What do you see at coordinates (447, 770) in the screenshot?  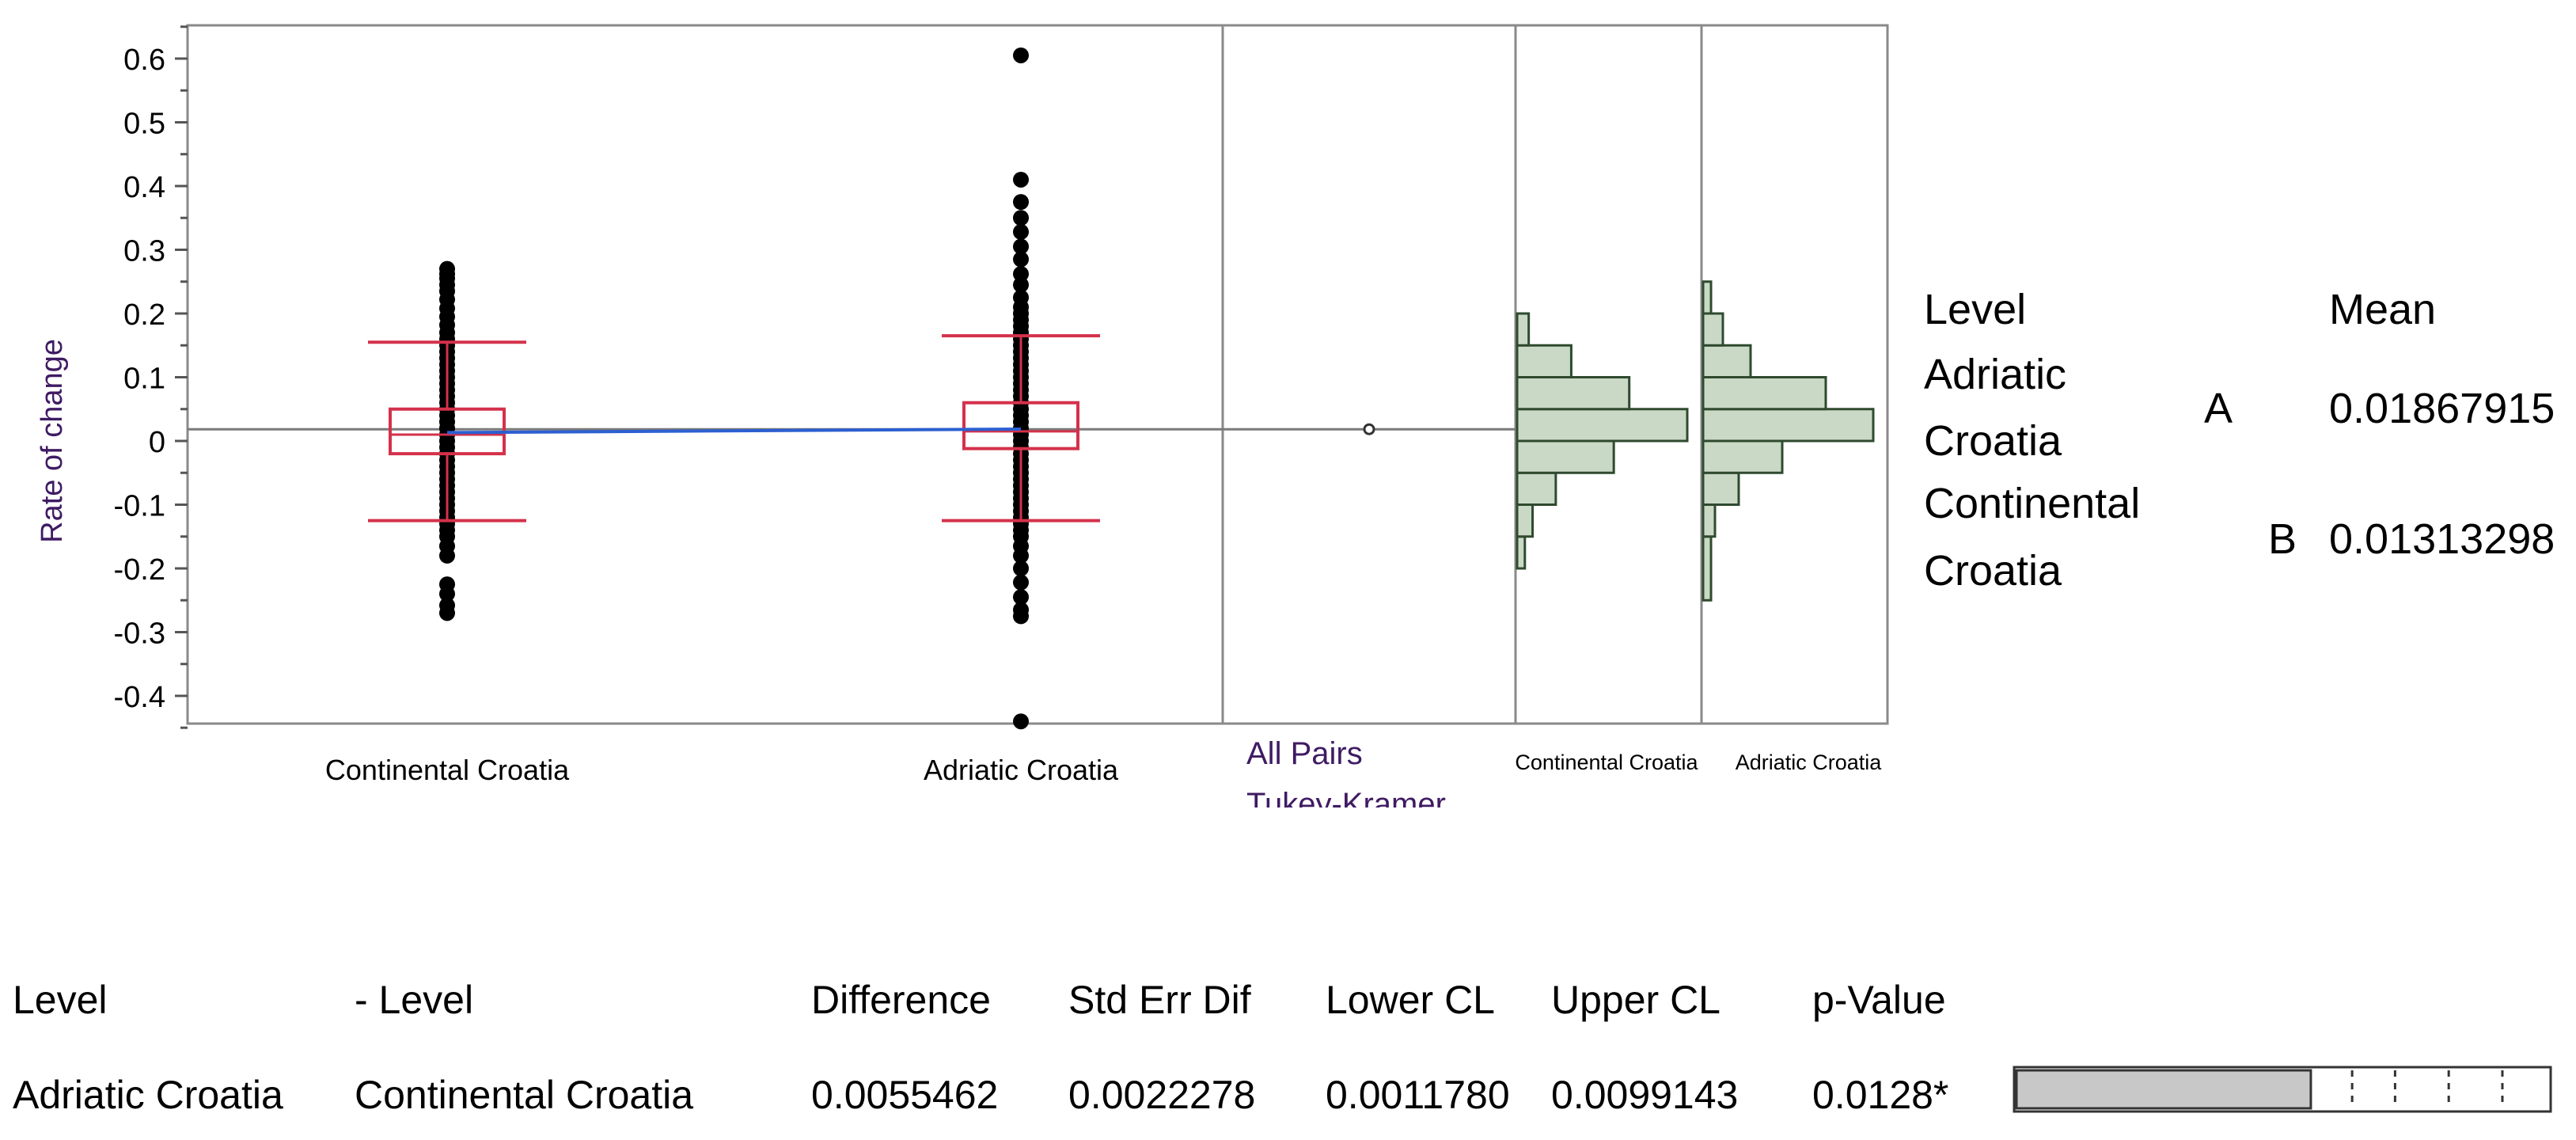 I see `x-category-label: Continental Croatia` at bounding box center [447, 770].